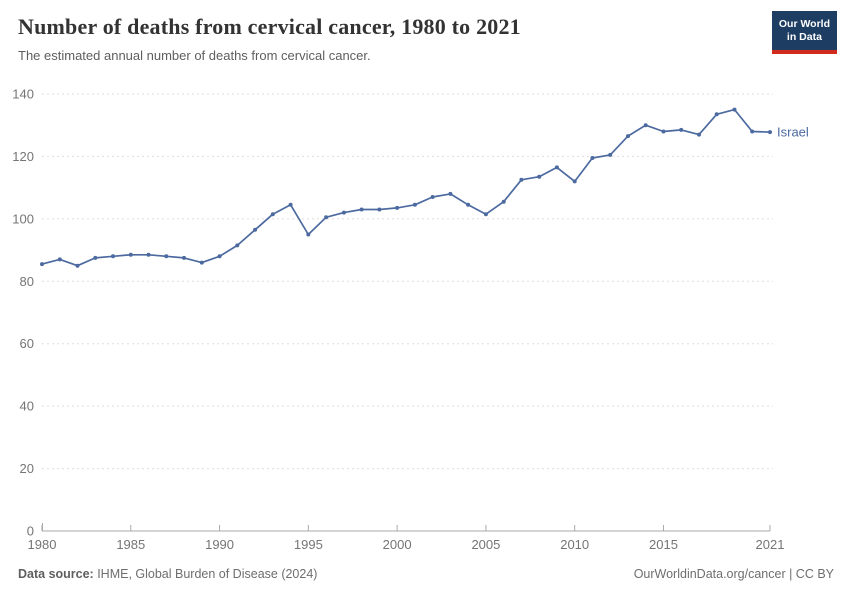 The width and height of the screenshot is (850, 600). I want to click on x-tick-label: 1980, so click(42, 544).